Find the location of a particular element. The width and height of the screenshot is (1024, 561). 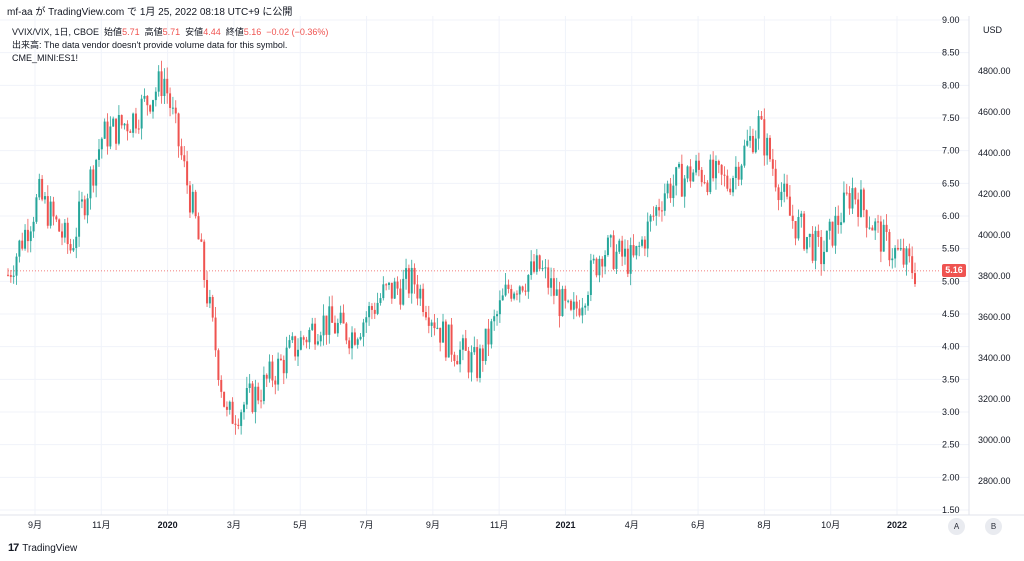

auto-scale-button: A is located at coordinates (956, 526).